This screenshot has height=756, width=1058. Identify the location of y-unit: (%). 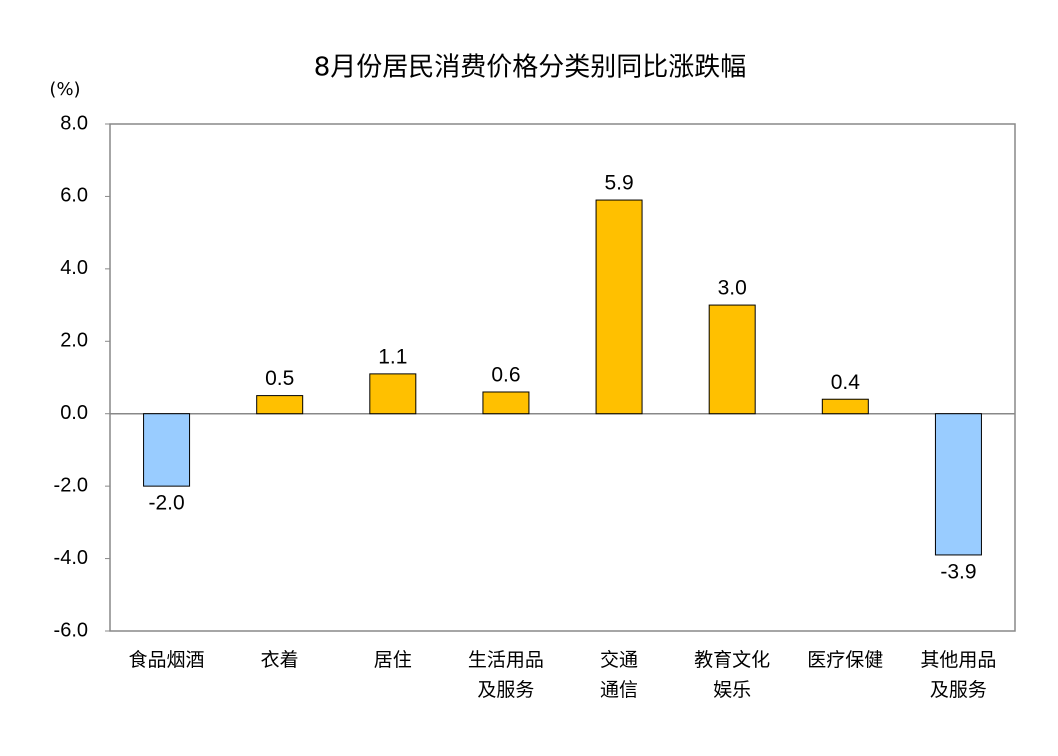
(64, 89).